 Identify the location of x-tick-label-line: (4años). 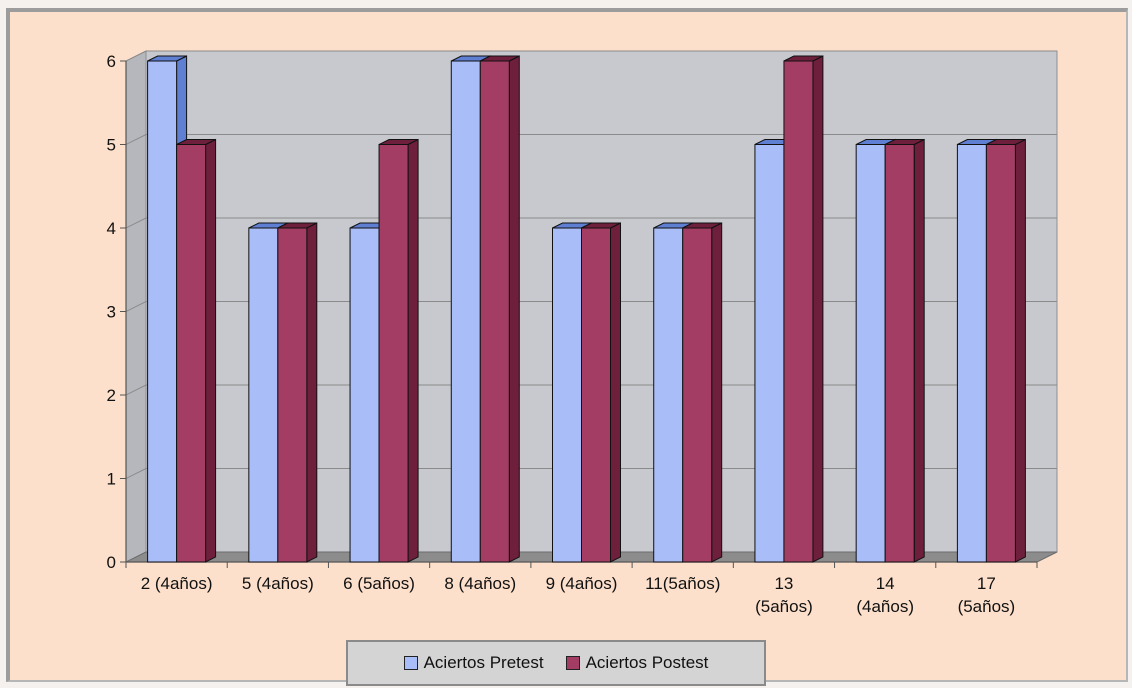
(885, 606).